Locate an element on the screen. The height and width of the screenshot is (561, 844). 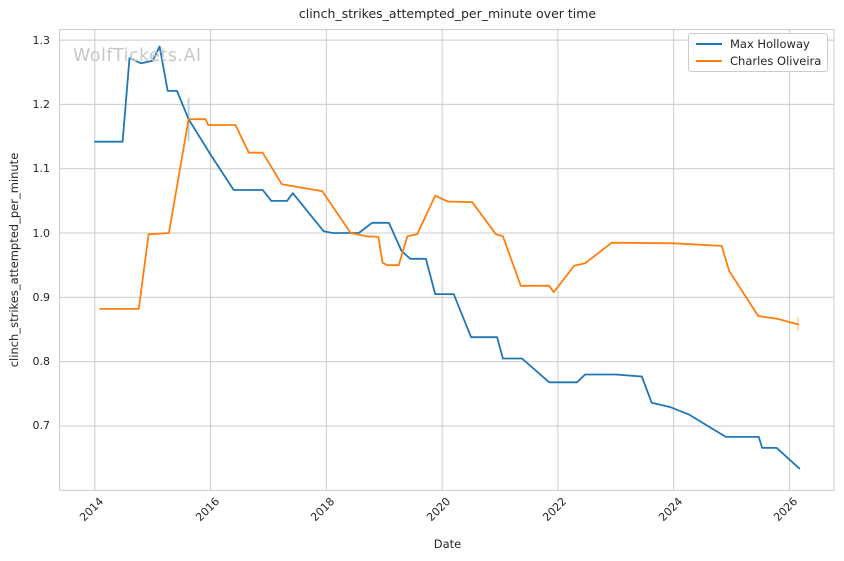
y-tick-label-1.2: 1.2 is located at coordinates (41, 104).